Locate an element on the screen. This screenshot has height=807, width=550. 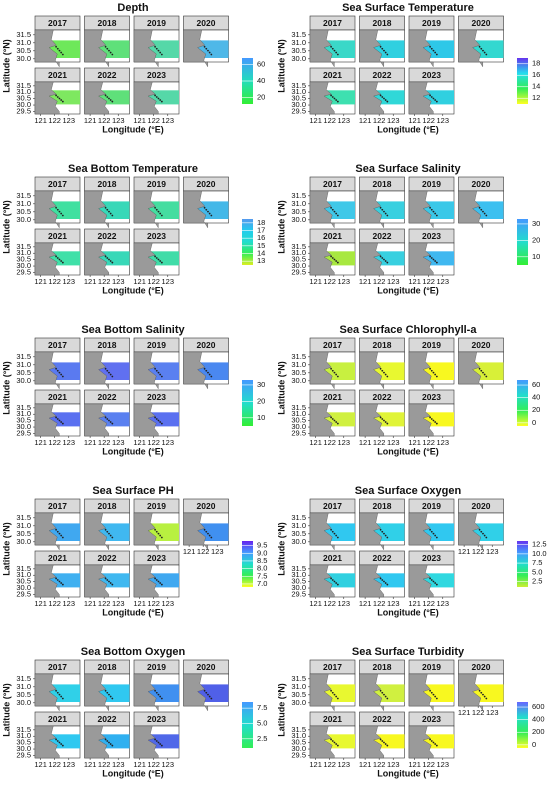
facet-label: 2021 is located at coordinates (57, 719).